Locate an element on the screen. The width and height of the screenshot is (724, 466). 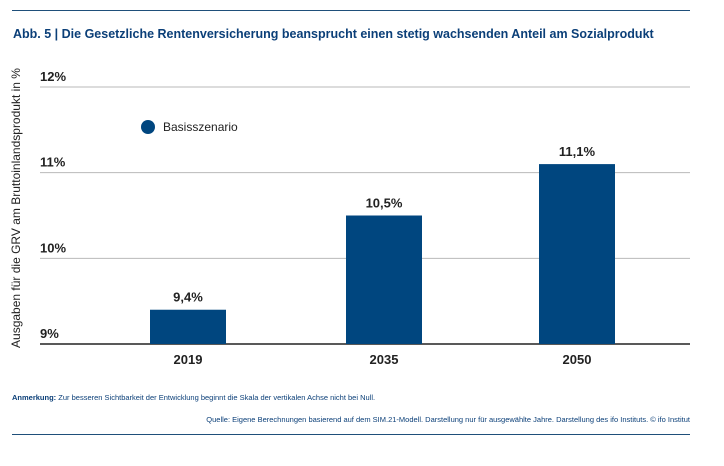
value-label-2019: 9,4% is located at coordinates (188, 297).